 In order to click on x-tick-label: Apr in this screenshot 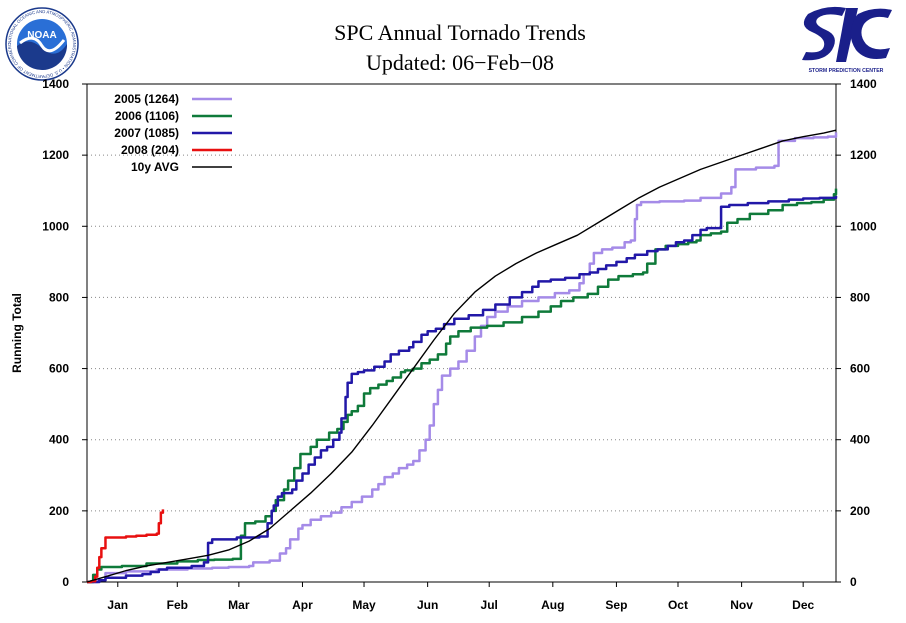, I will do `click(302, 605)`.